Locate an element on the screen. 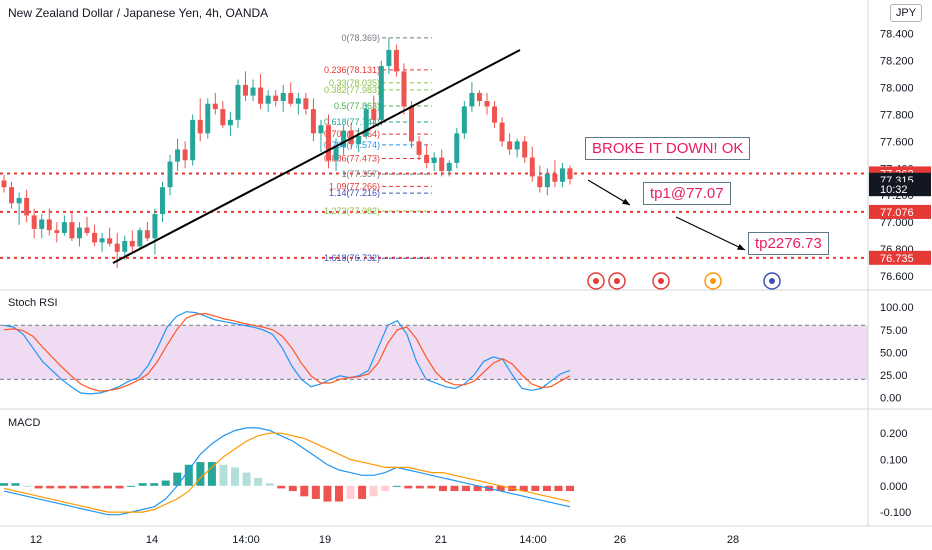  arrow-to-tp2 is located at coordinates (710, 233).